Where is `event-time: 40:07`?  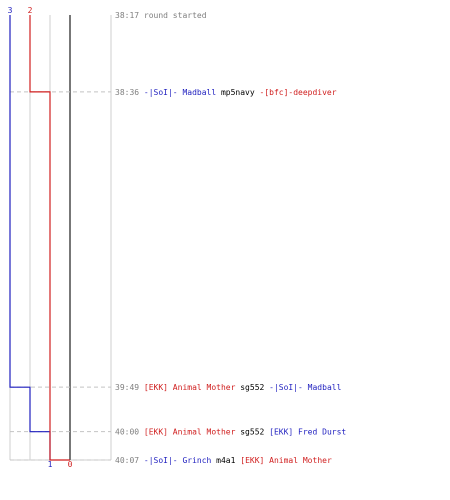 event-time: 40:07 is located at coordinates (129, 460).